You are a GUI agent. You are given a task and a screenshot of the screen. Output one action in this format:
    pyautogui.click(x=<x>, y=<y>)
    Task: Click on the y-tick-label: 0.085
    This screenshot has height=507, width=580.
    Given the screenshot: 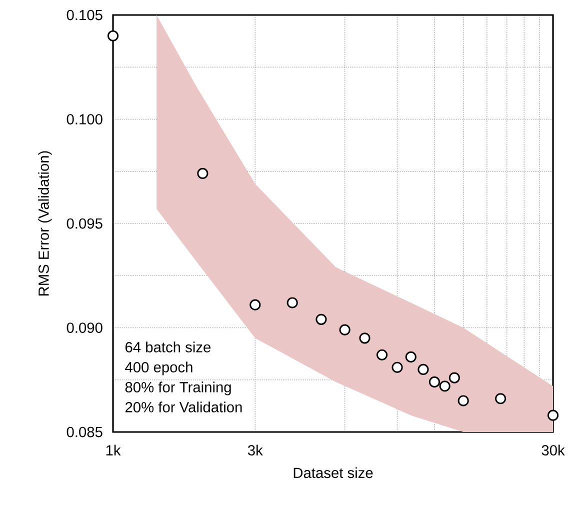 What is the action you would take?
    pyautogui.click(x=84, y=432)
    